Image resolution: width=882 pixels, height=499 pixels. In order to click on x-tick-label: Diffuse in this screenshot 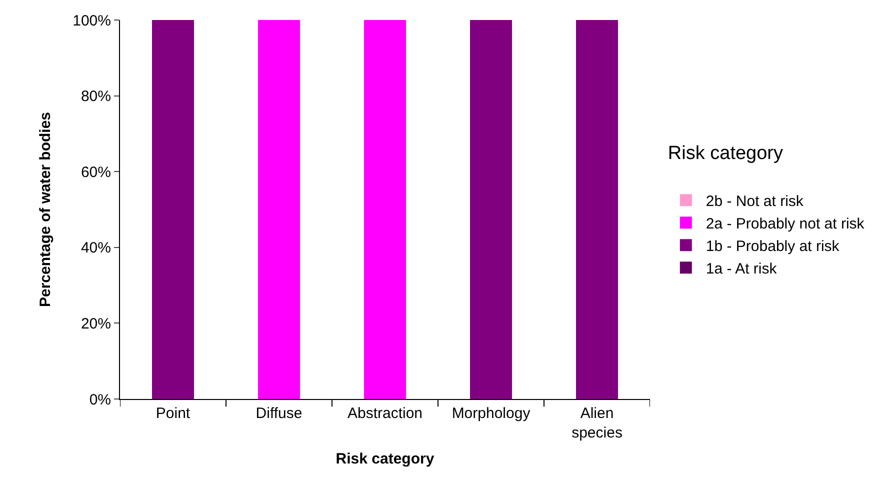, I will do `click(279, 413)`.